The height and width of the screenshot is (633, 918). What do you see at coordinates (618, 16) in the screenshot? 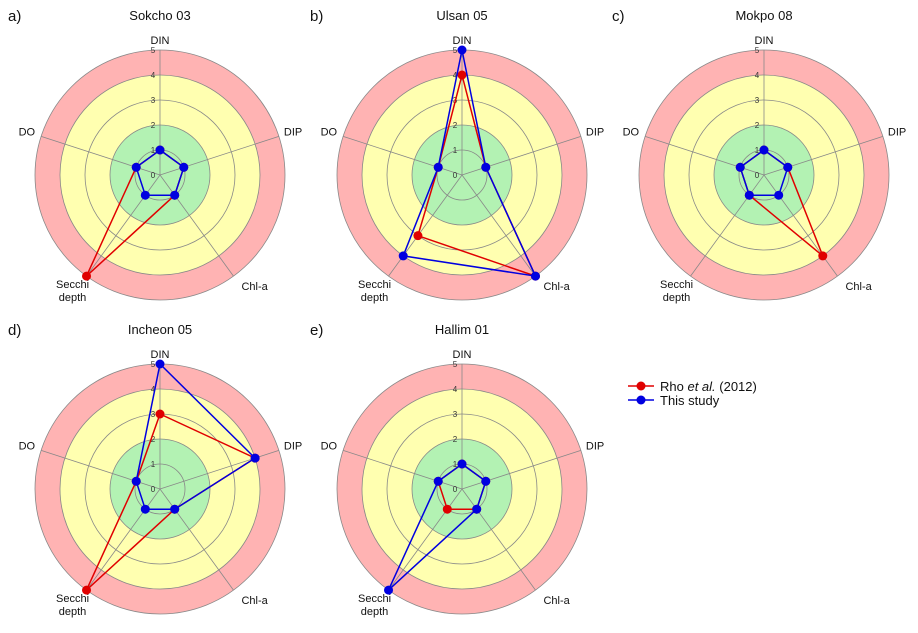
I see `panel-letter: c)` at bounding box center [618, 16].